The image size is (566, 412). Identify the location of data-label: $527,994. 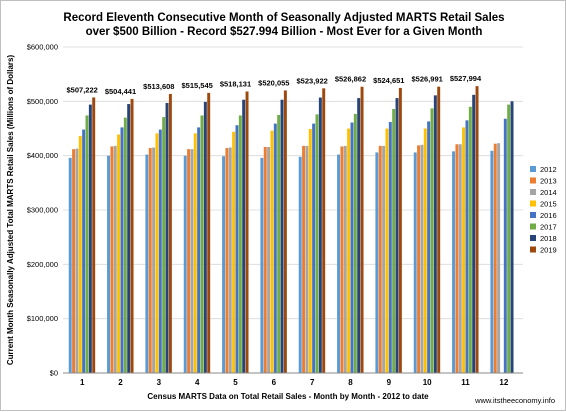
(466, 78).